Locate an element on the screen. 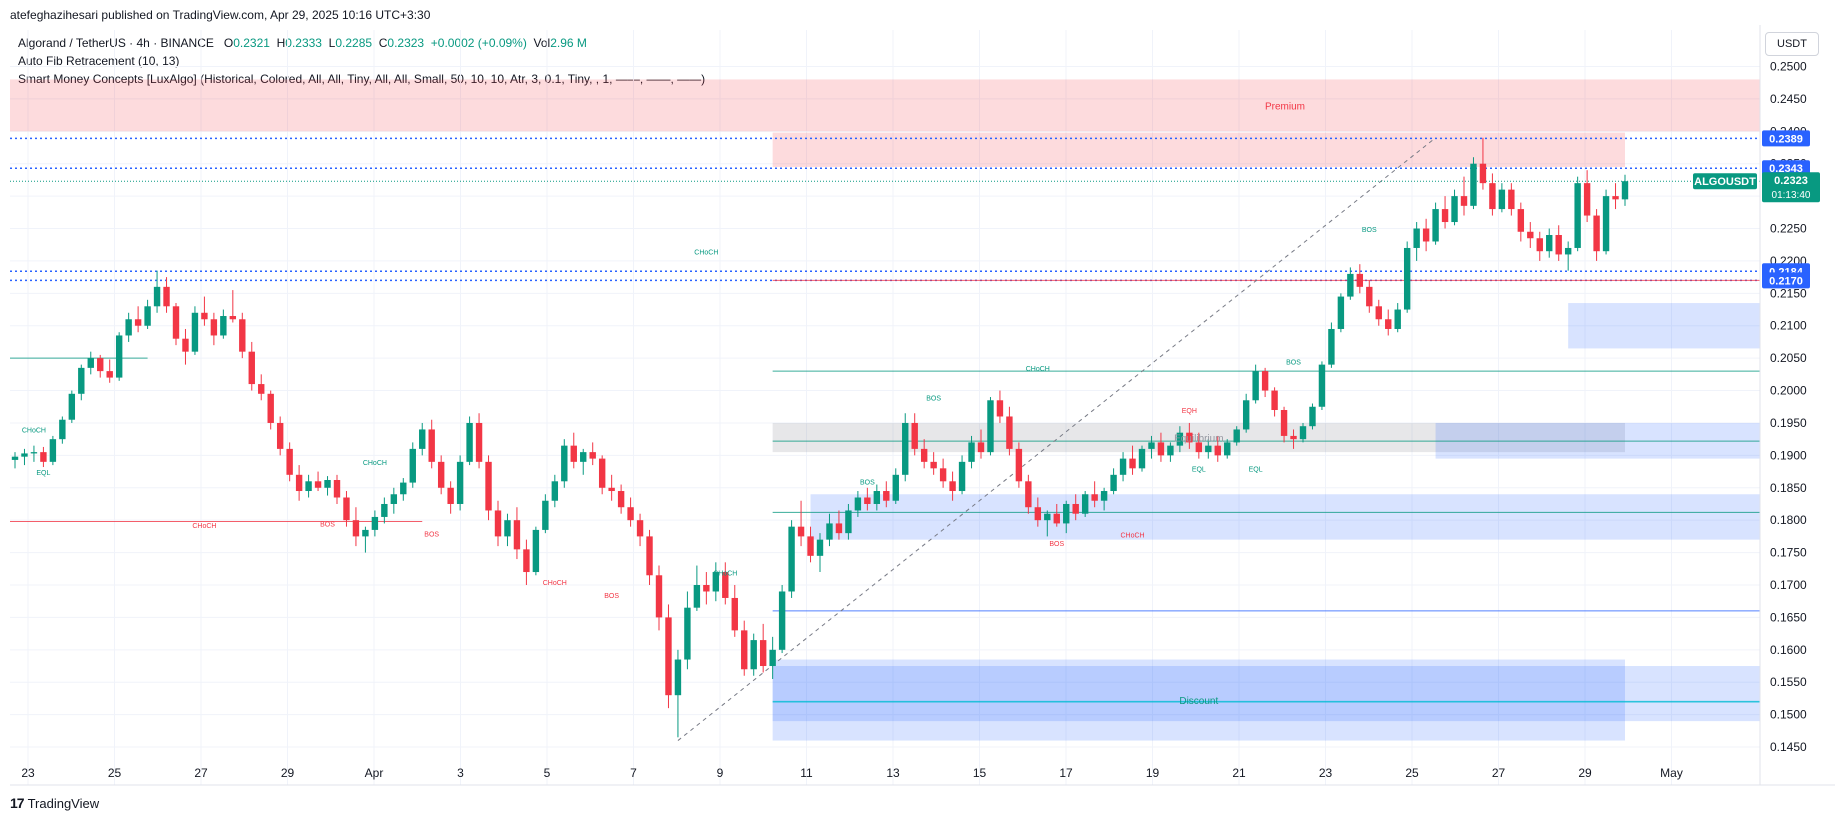 Image resolution: width=1835 pixels, height=821 pixels. currency-selector: USDT is located at coordinates (1792, 44).